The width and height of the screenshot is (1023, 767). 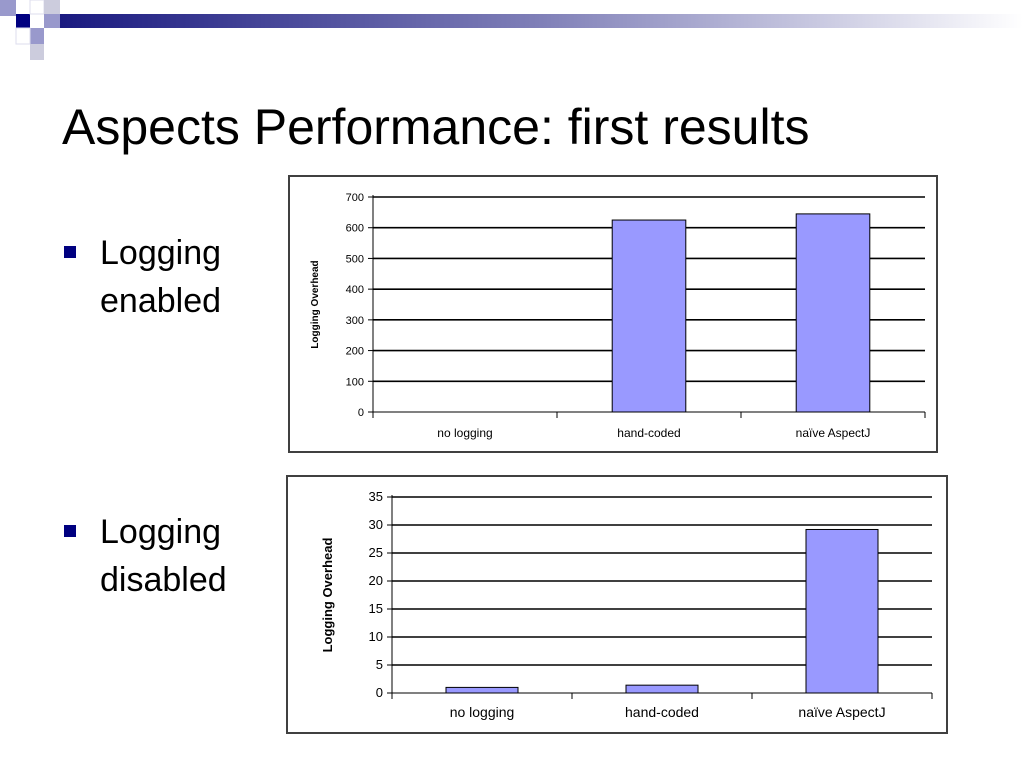 What do you see at coordinates (200, 556) in the screenshot?
I see `bullet-text: Logging disabled` at bounding box center [200, 556].